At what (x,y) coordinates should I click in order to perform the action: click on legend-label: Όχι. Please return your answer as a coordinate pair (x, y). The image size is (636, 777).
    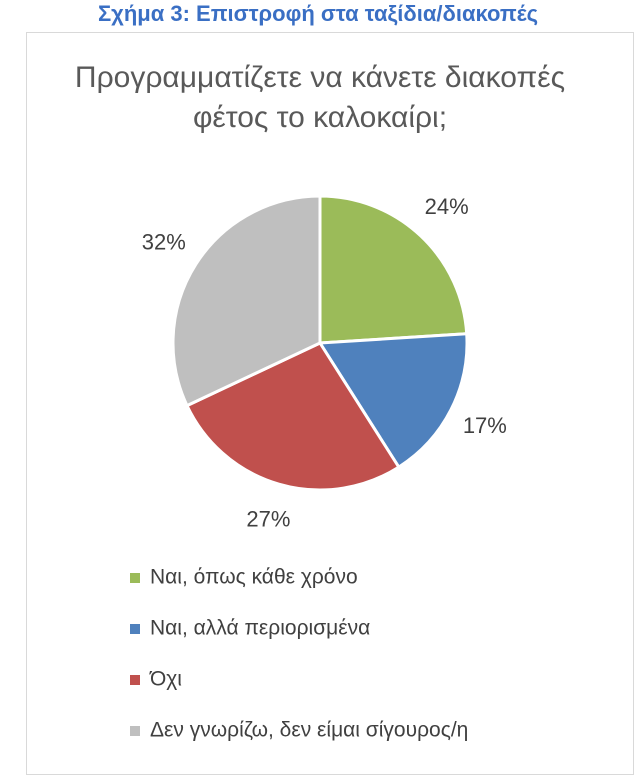
    Looking at the image, I should click on (165, 679).